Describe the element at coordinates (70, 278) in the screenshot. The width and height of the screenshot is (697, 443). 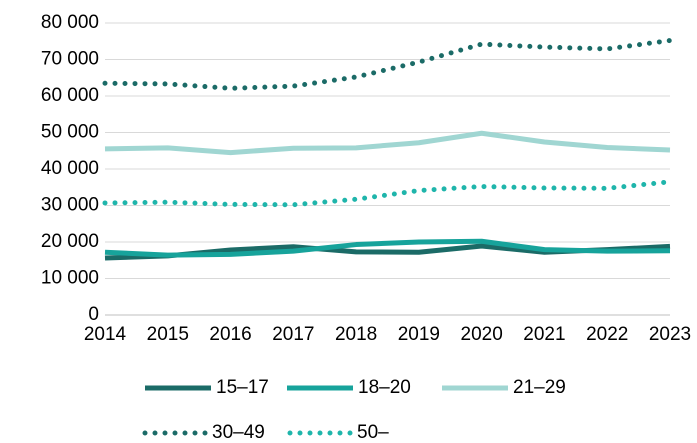
I see `y-tick-label: 10 000` at that location.